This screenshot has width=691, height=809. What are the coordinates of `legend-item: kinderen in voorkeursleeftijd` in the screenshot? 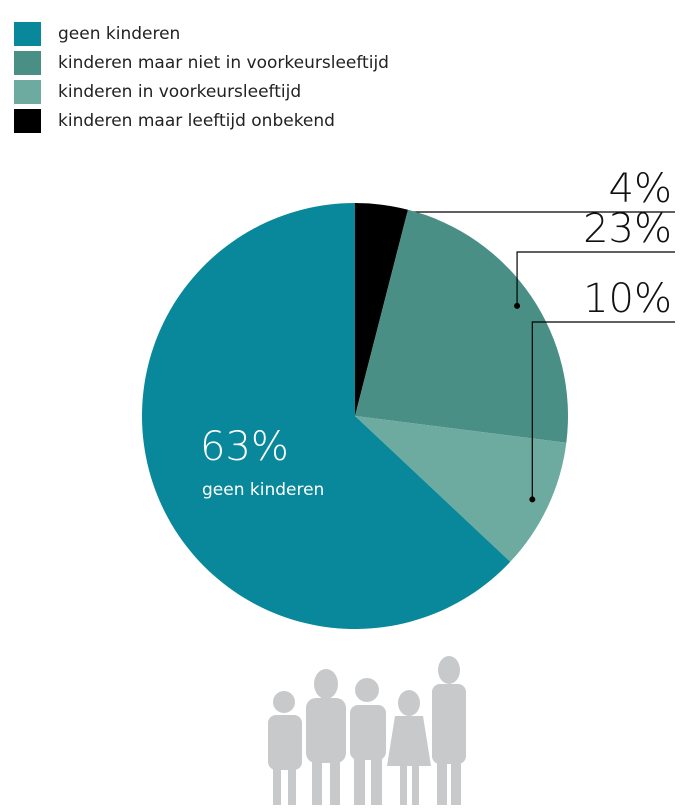 It's located at (201, 92).